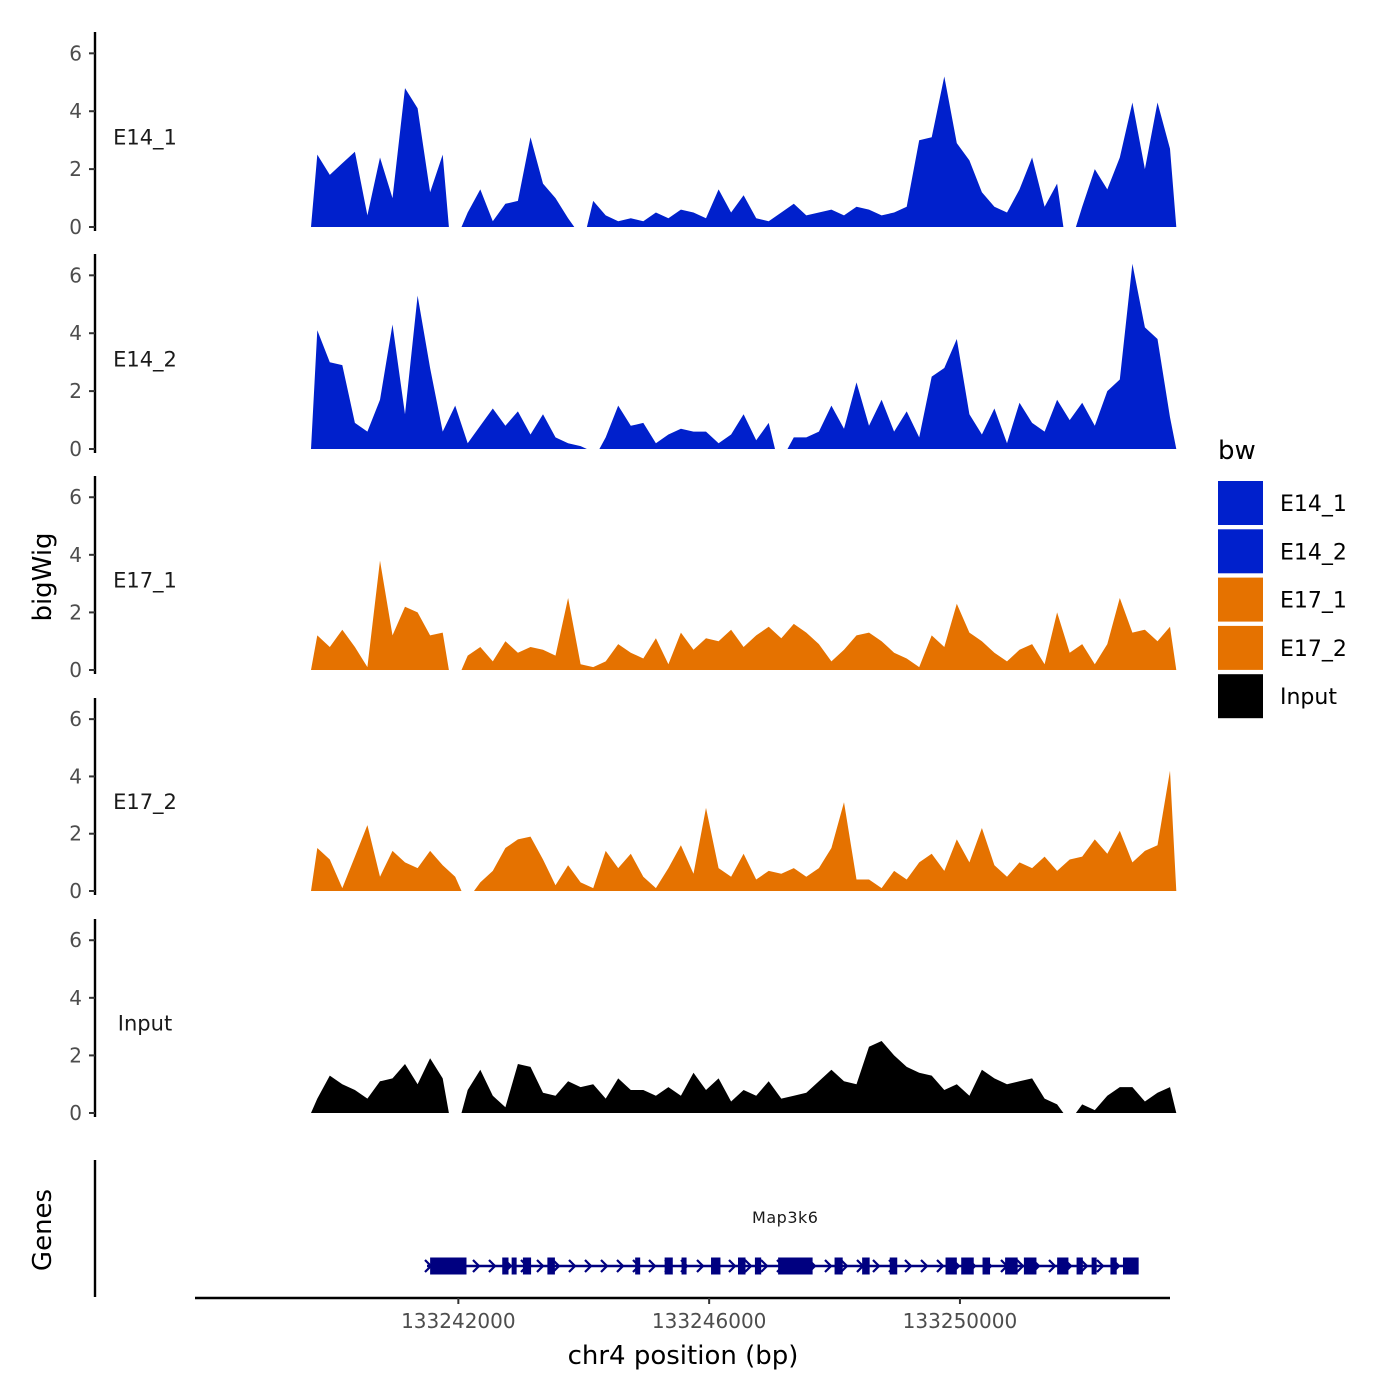 This screenshot has width=1400, height=1400. Describe the element at coordinates (145, 359) in the screenshot. I see `track-label: E14_2` at that location.